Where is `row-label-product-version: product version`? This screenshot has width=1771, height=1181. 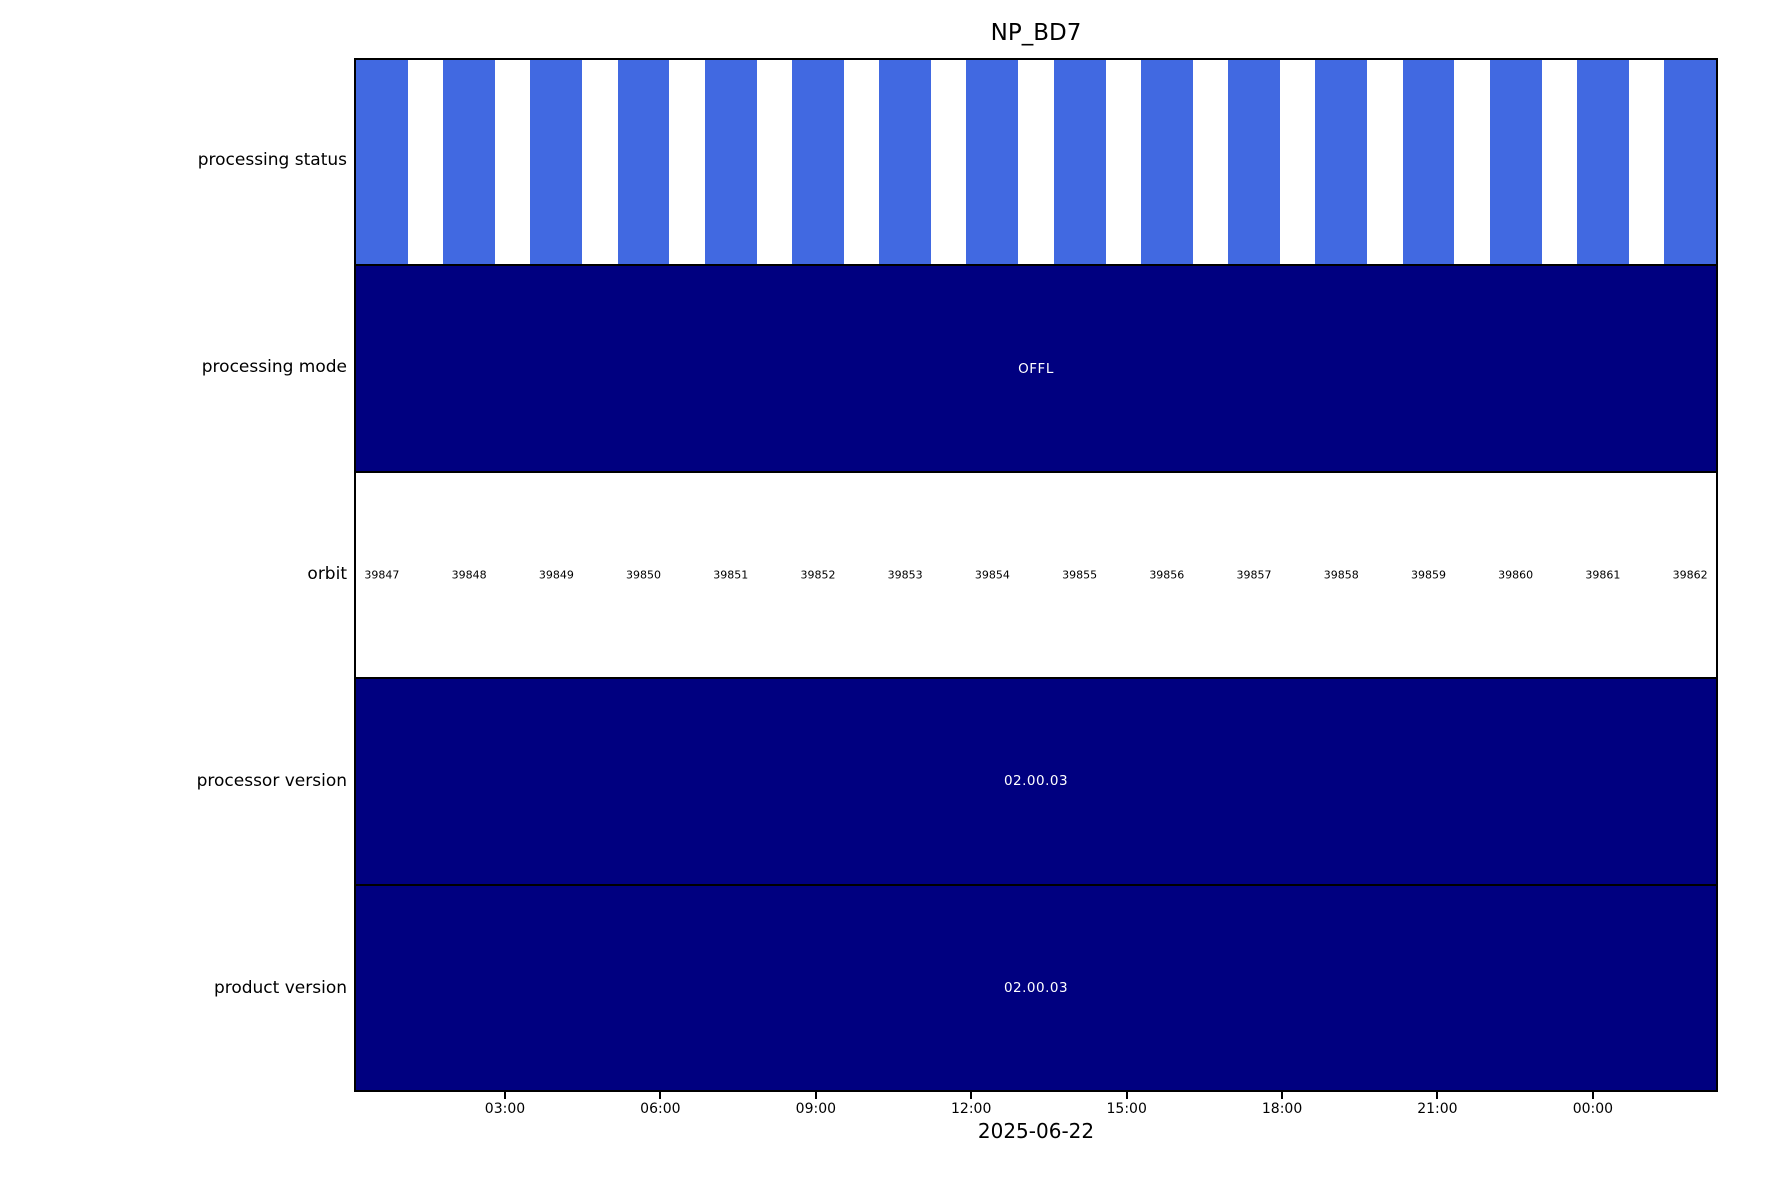 row-label-product-version: product version is located at coordinates (280, 988).